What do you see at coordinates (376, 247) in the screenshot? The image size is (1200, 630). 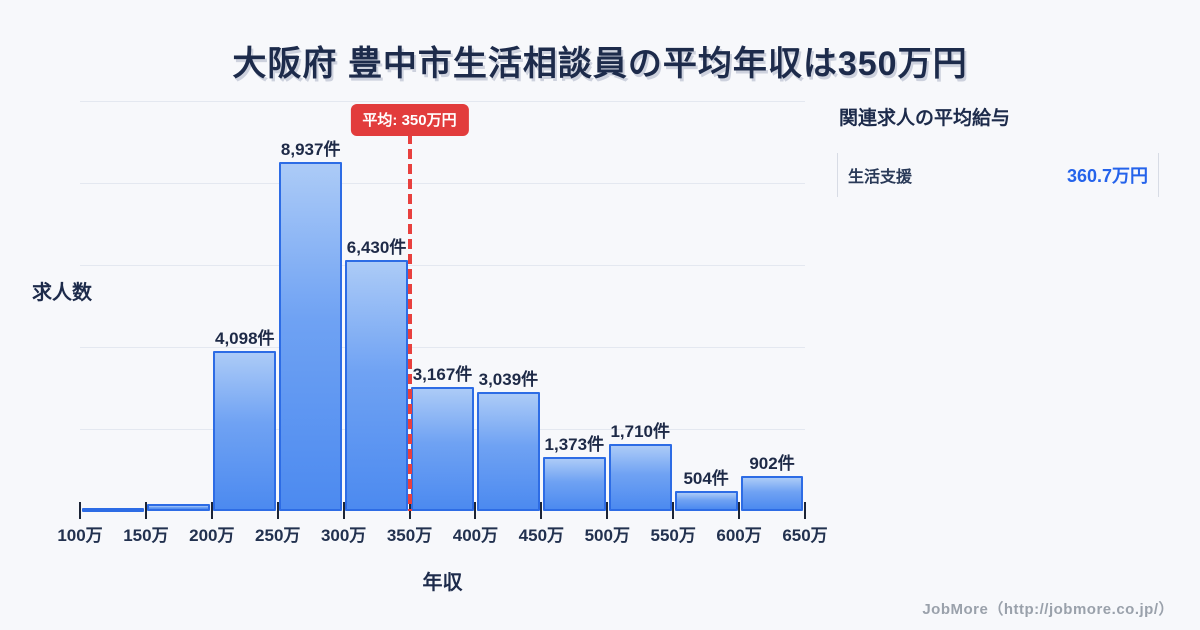 I see `bar-value-label: 6,430件` at bounding box center [376, 247].